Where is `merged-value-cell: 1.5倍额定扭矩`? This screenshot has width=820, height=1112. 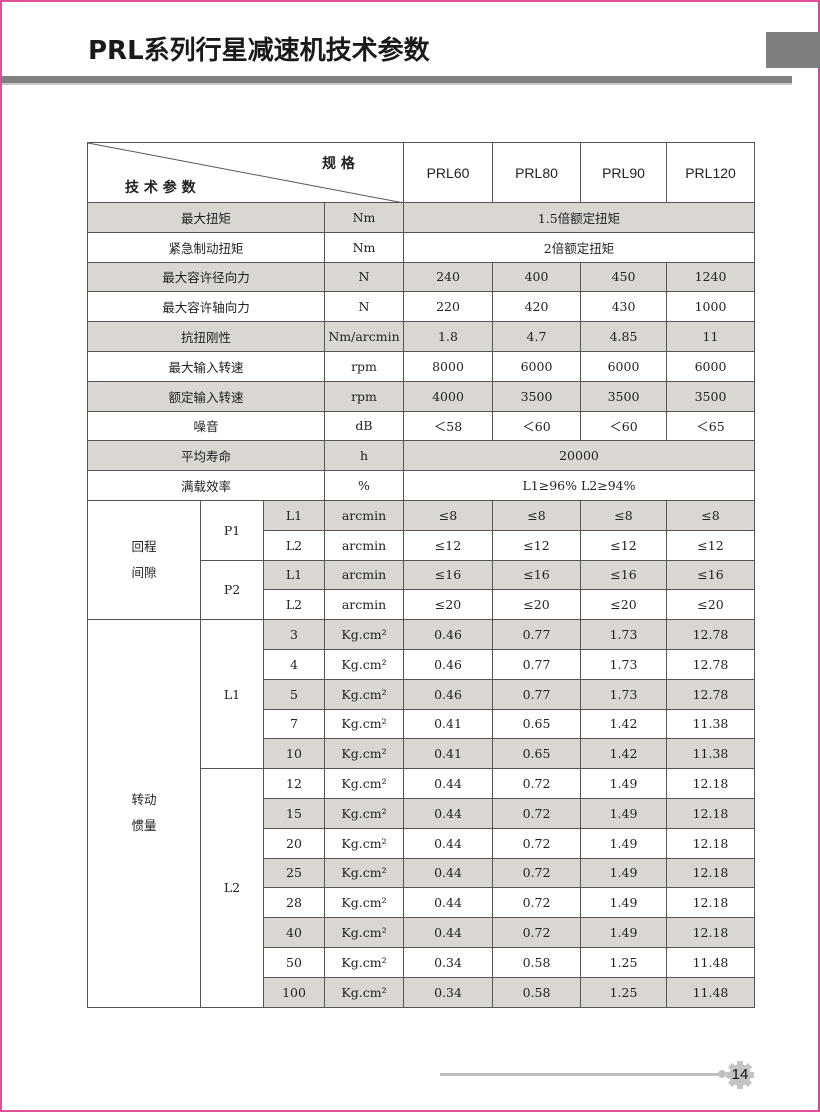
merged-value-cell: 1.5倍额定扭矩 is located at coordinates (579, 217).